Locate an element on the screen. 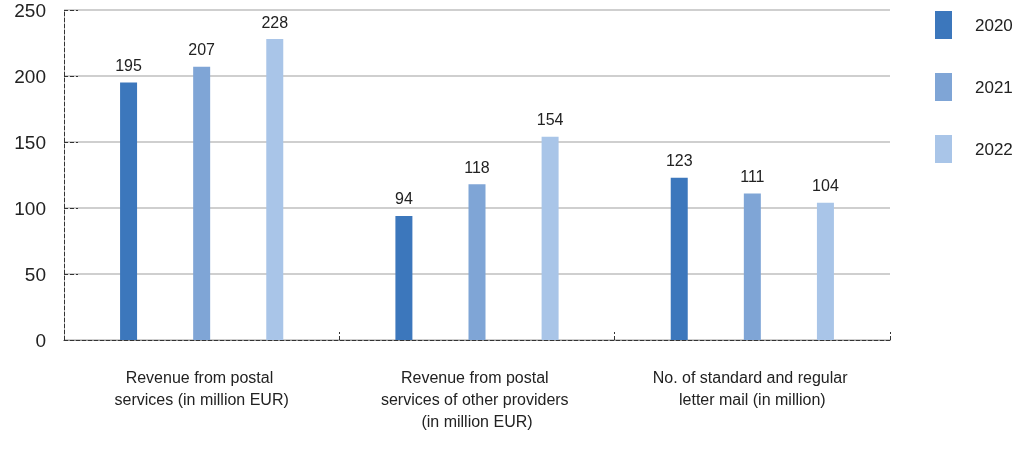 Image resolution: width=1031 pixels, height=461 pixels. data-label: 118 is located at coordinates (477, 167).